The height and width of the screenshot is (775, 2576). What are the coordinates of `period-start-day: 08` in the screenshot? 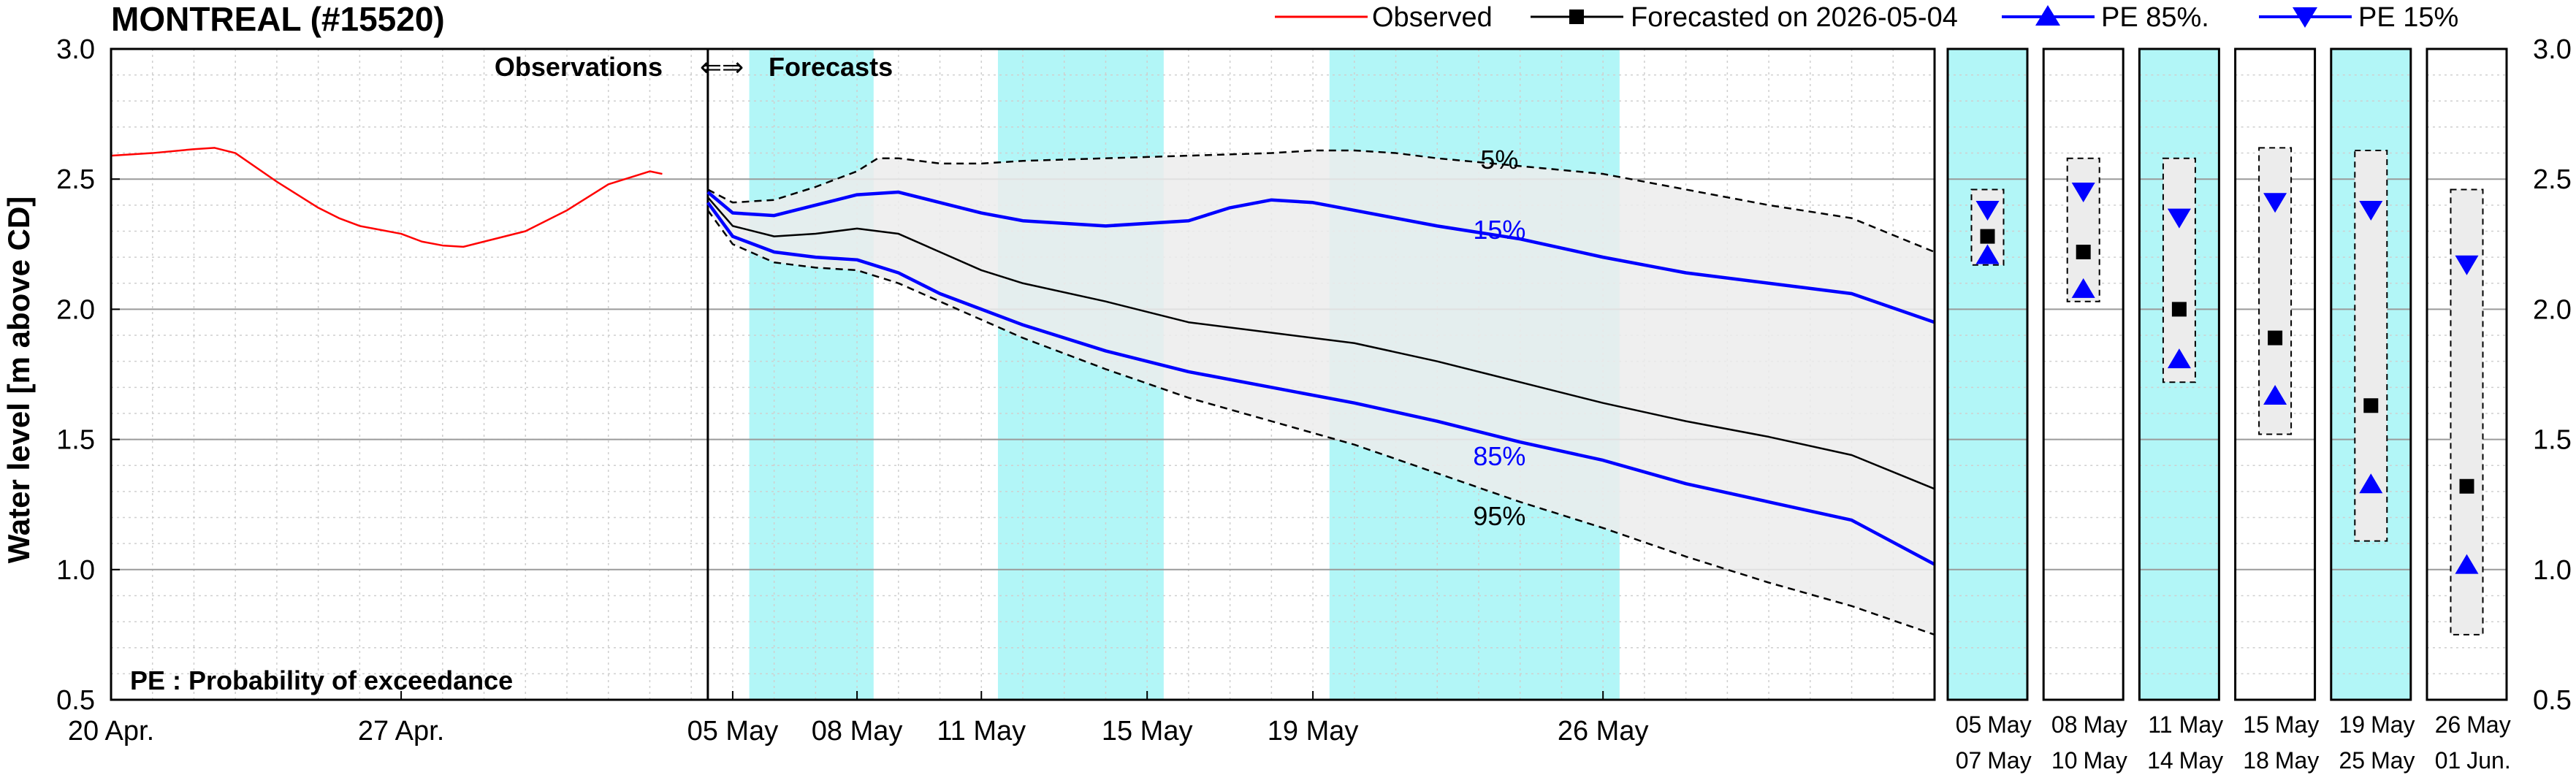 It's located at (2065, 725).